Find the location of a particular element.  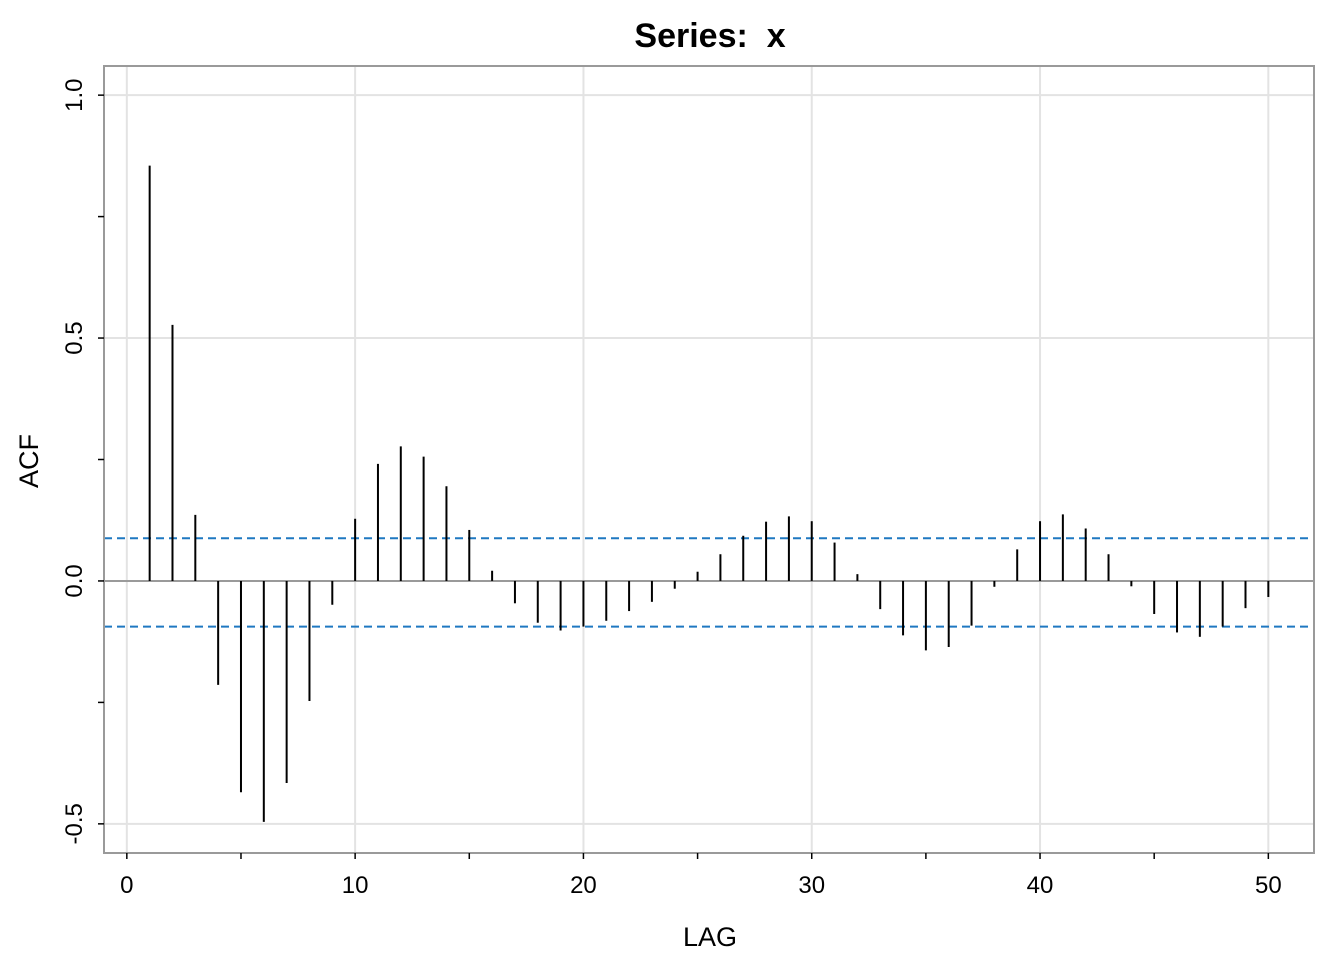

y-axis-label: ACF is located at coordinates (29, 461).